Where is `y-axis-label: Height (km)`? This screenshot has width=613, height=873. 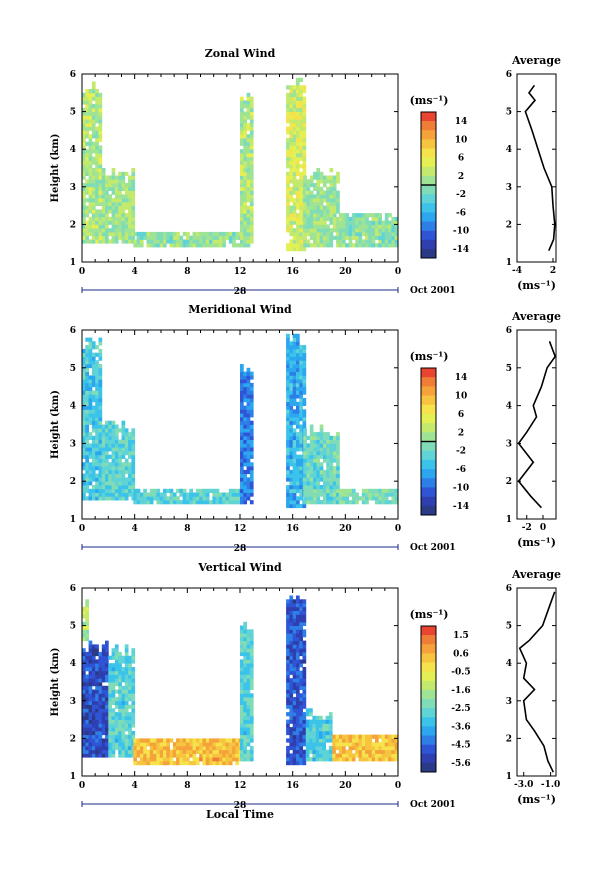
y-axis-label: Height (km) is located at coordinates (55, 168).